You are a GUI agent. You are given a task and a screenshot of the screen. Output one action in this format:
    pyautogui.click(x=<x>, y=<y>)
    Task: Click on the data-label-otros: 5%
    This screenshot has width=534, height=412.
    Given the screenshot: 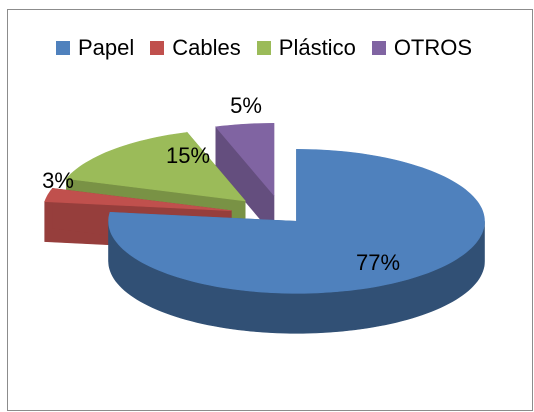 What is the action you would take?
    pyautogui.click(x=246, y=105)
    